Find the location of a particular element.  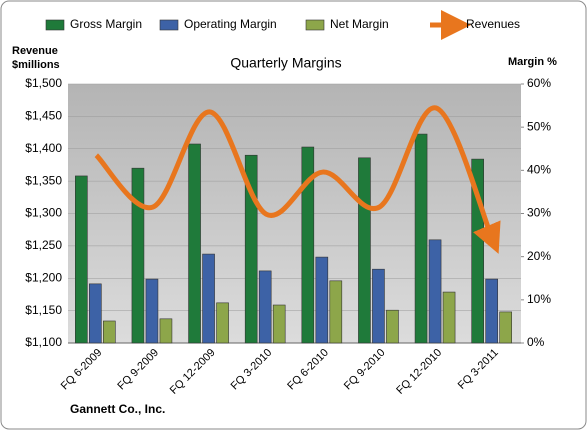

y2-tick-label: 20% is located at coordinates (539, 256).